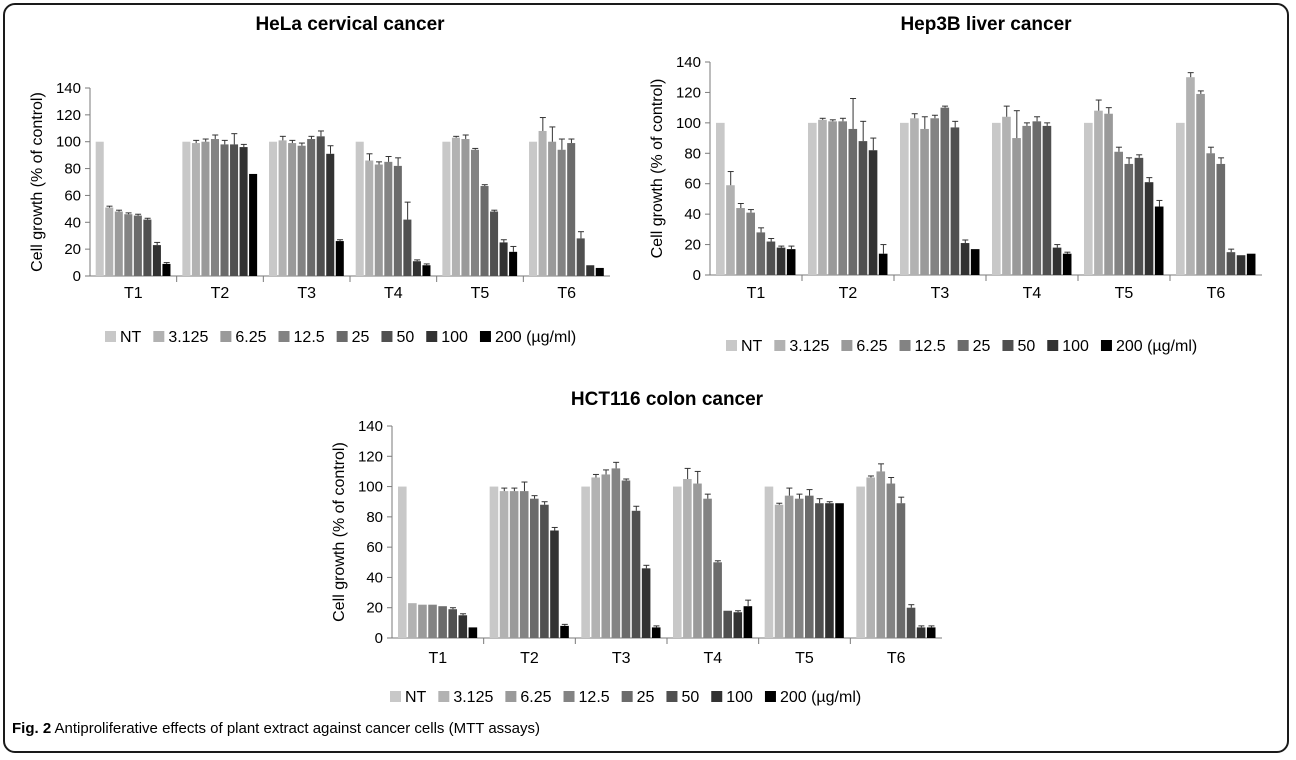 This screenshot has height=760, width=1296. What do you see at coordinates (306, 293) in the screenshot?
I see `x-tick-label: T3` at bounding box center [306, 293].